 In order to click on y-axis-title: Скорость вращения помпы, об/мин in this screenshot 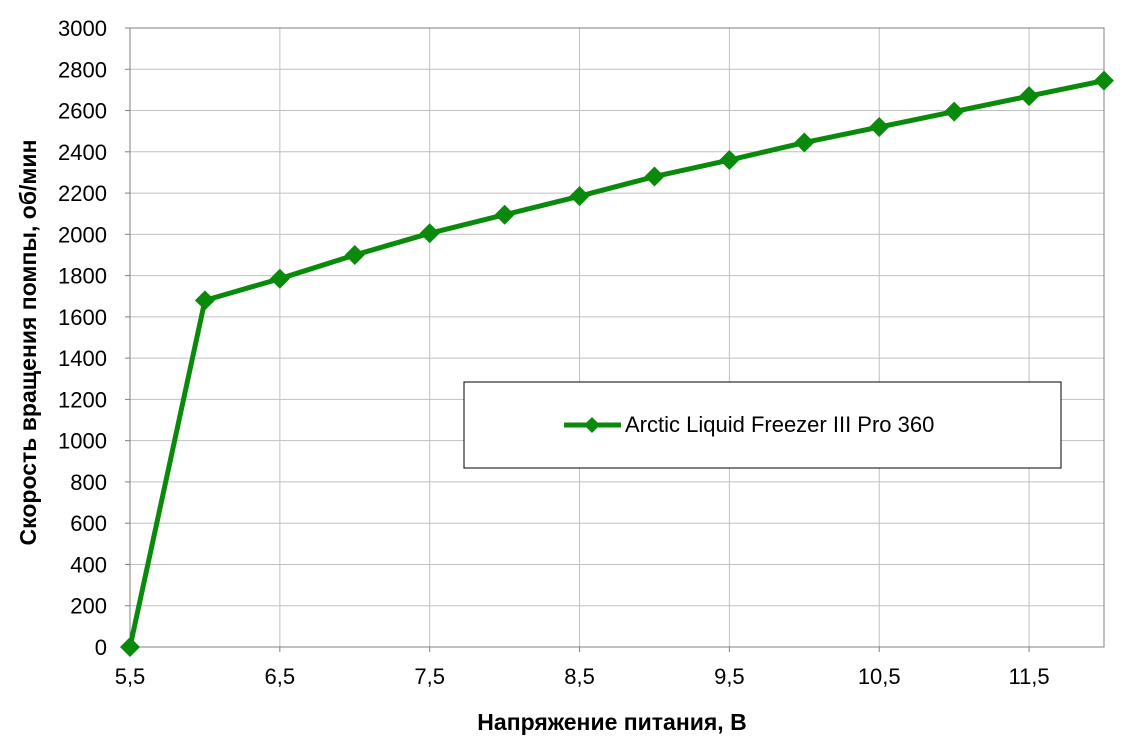, I will do `click(28, 343)`.